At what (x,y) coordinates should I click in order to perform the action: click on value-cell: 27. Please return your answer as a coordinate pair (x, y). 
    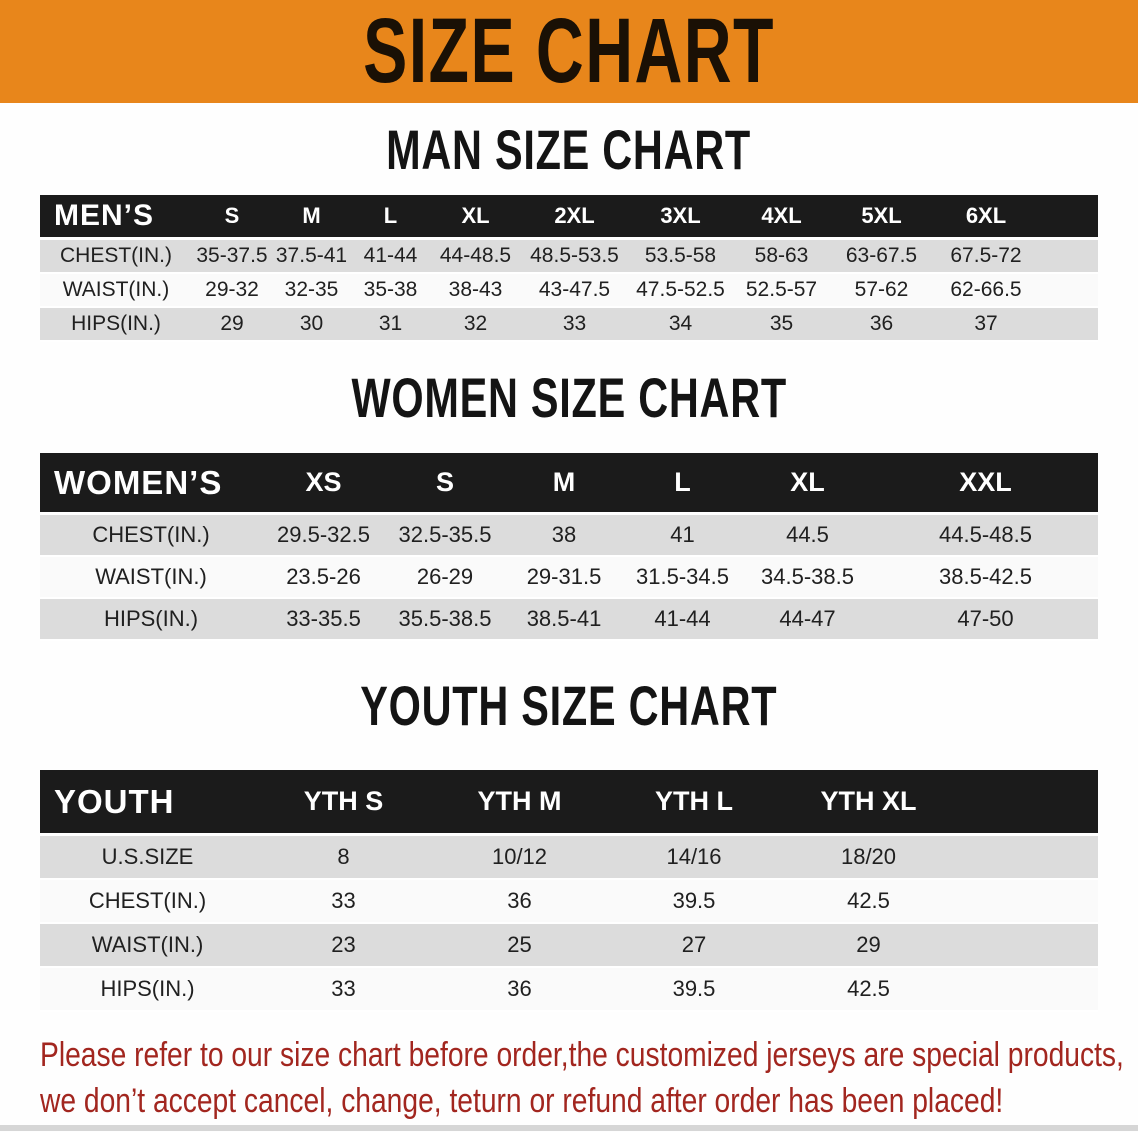
    Looking at the image, I should click on (694, 946).